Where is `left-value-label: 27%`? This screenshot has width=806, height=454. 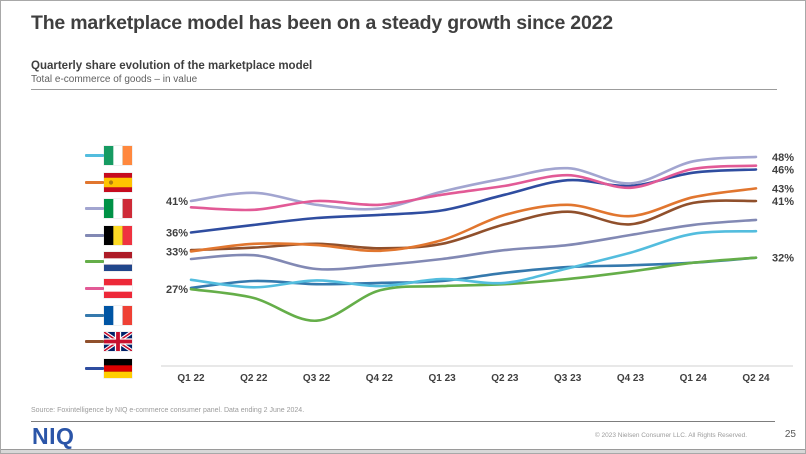 left-value-label: 27% is located at coordinates (177, 290).